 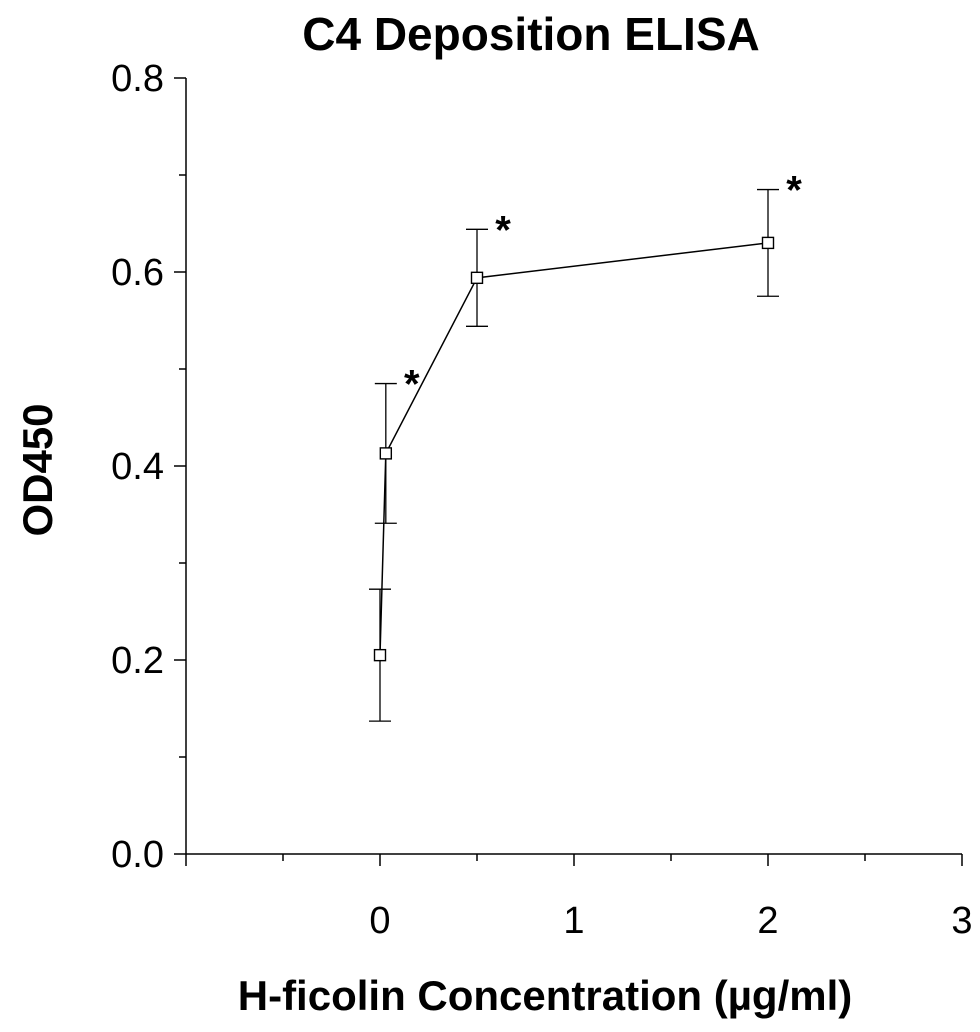 I want to click on y-axis-label: OD450, so click(x=37, y=469).